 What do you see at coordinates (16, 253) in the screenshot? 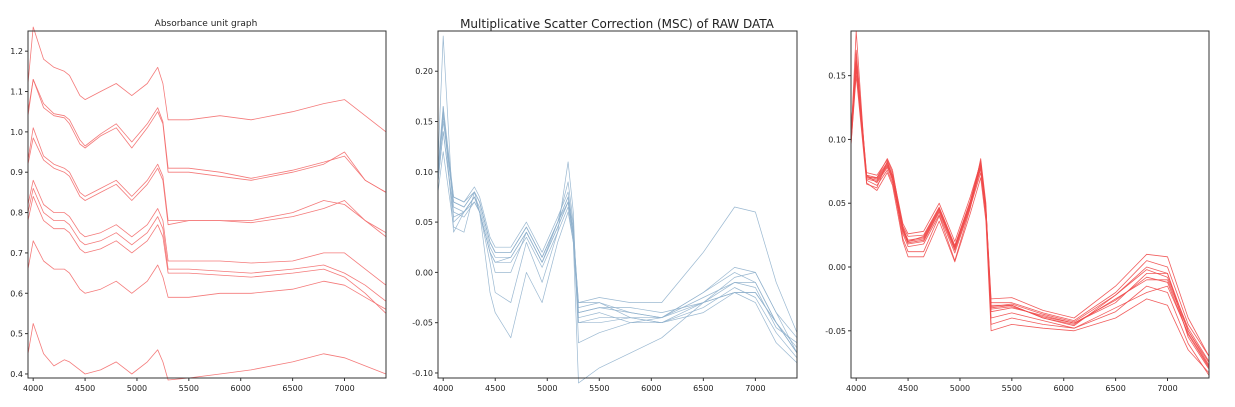
I see `y-tick-label: 0.7` at bounding box center [16, 253].